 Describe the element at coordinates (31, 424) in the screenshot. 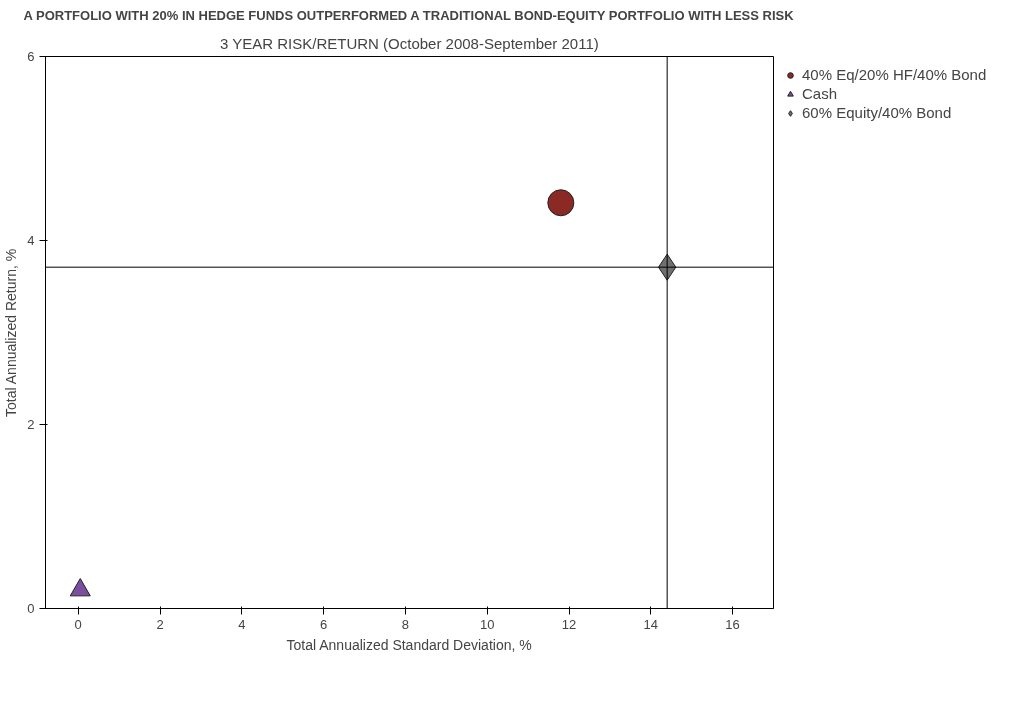

I see `y-tick-label: 2` at that location.